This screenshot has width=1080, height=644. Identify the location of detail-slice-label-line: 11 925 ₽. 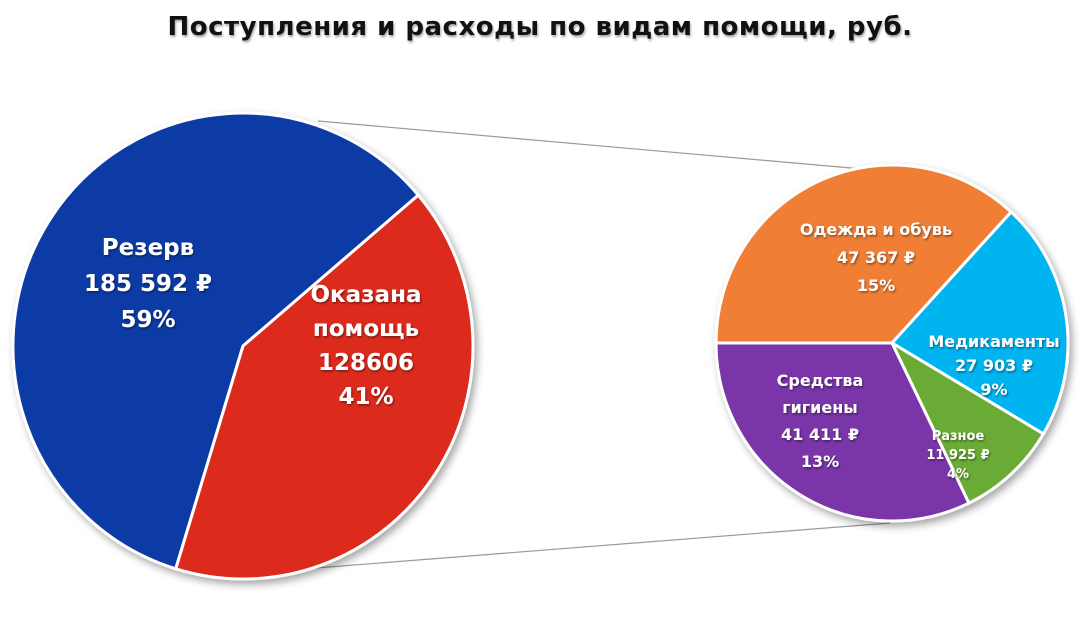
(957, 455).